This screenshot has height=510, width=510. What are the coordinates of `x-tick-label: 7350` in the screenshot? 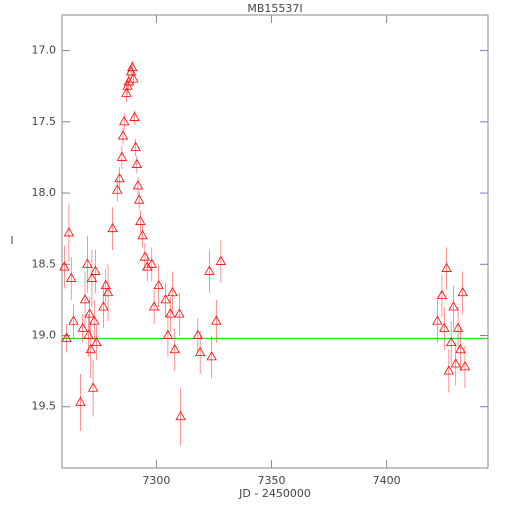 It's located at (272, 480).